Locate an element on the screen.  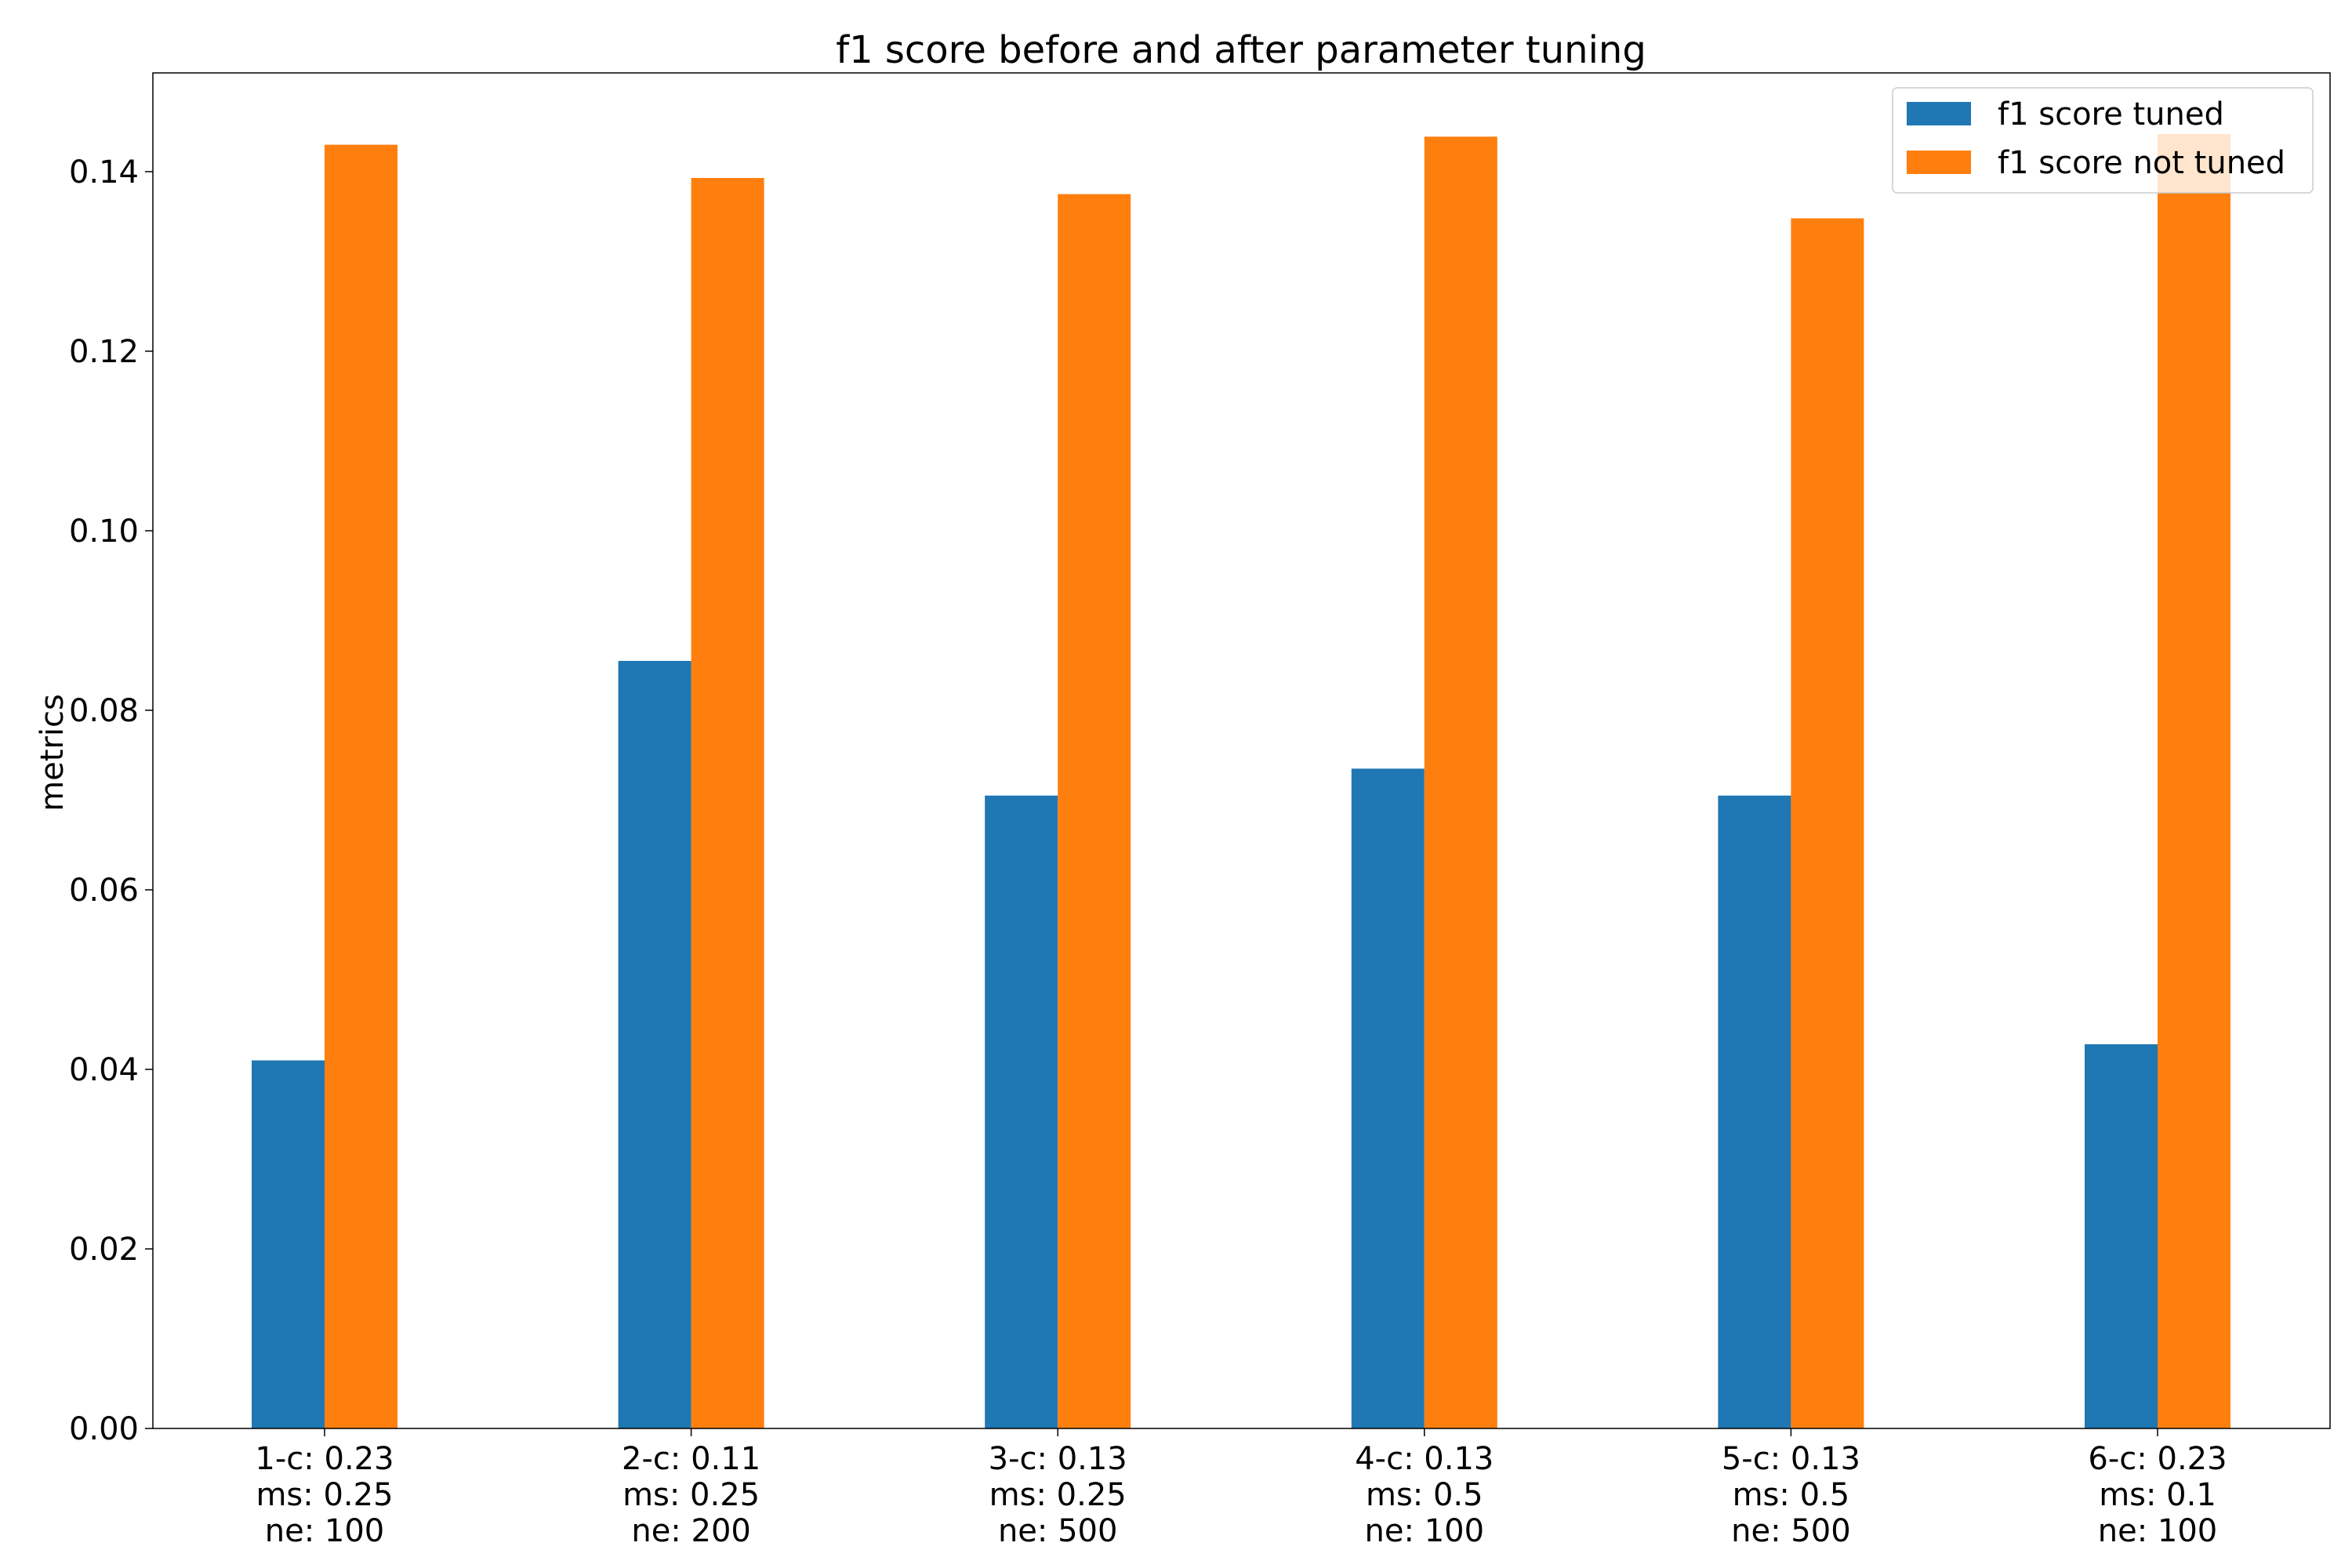
x-tick-label: 4-c: 0.13 is located at coordinates (1424, 1459).